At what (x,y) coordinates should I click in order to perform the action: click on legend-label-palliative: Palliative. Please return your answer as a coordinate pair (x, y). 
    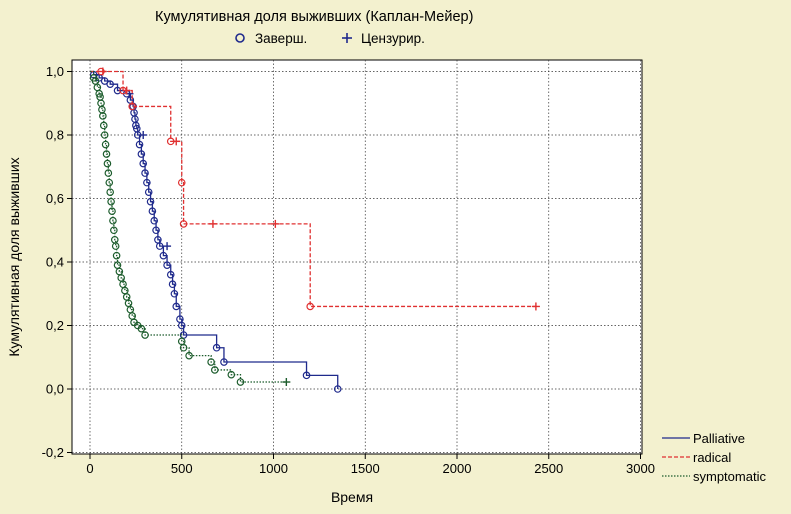
    Looking at the image, I should click on (719, 438).